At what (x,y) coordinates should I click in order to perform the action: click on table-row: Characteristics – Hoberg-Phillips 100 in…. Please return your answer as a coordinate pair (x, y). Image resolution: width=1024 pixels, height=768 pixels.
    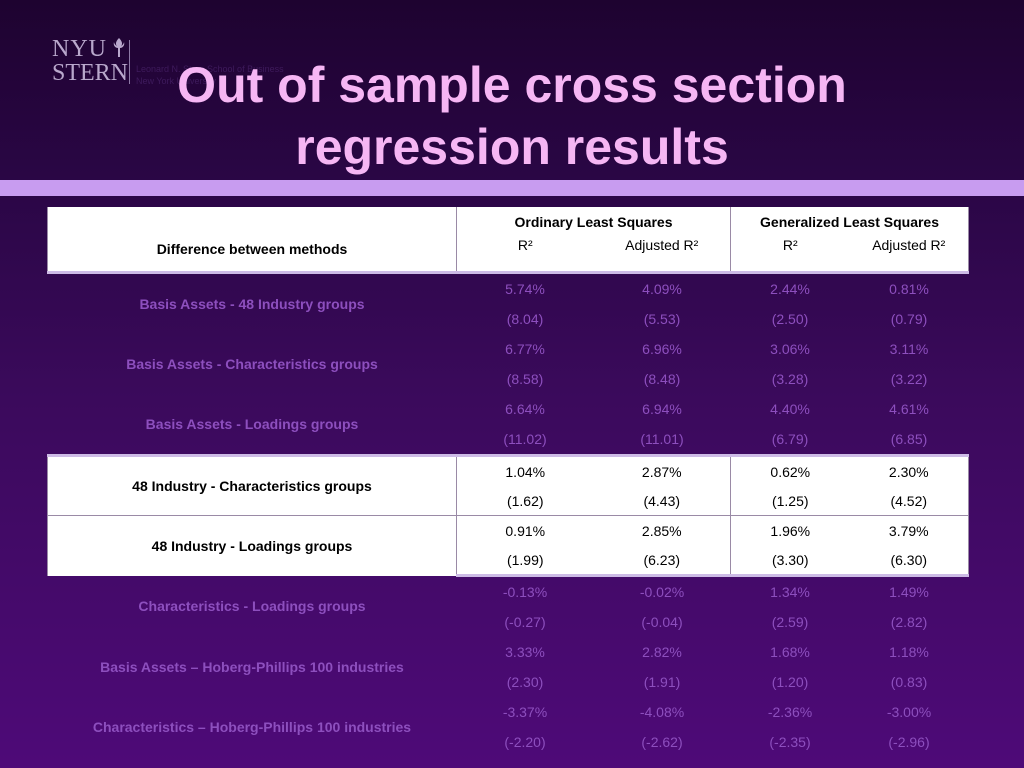
    Looking at the image, I should click on (508, 716).